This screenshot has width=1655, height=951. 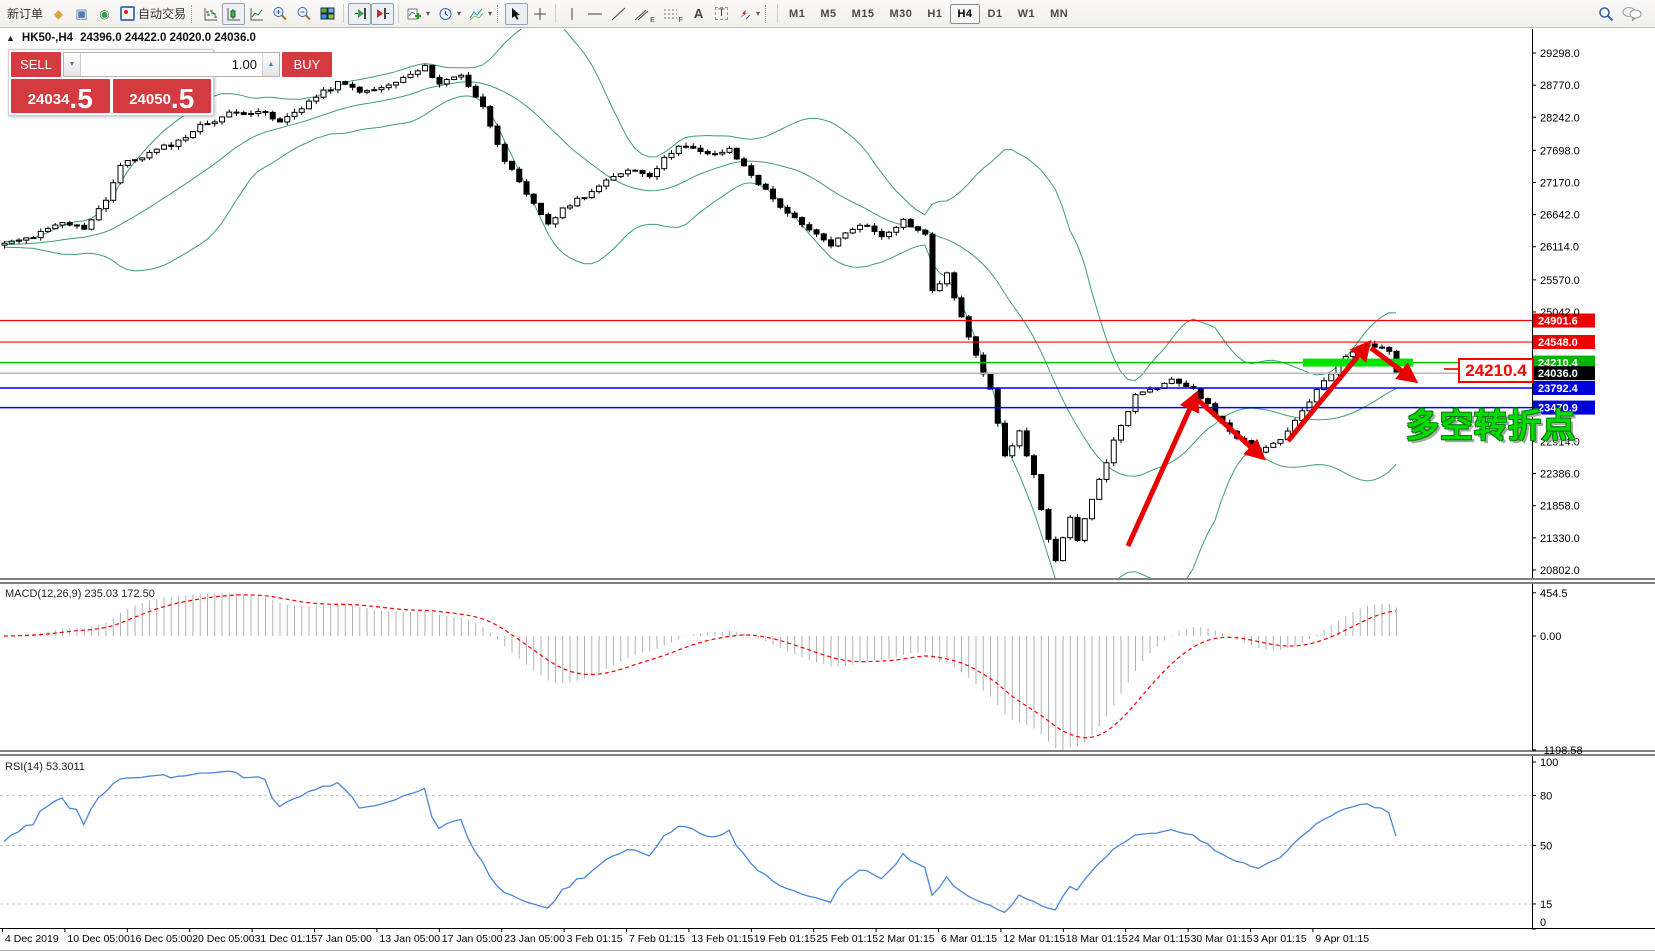 What do you see at coordinates (901, 14) in the screenshot?
I see `timeframe-m30-button: M30` at bounding box center [901, 14].